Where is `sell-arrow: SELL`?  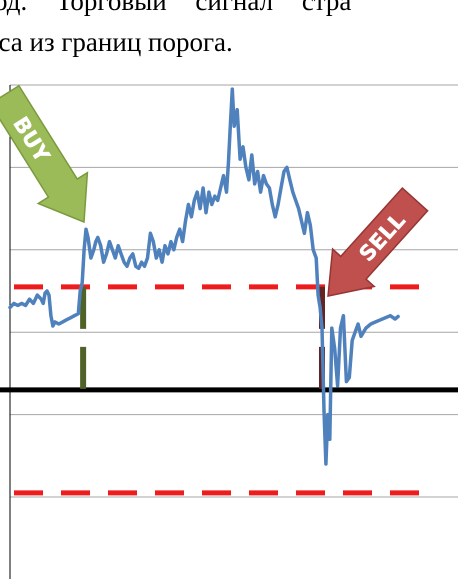 sell-arrow: SELL is located at coordinates (378, 241).